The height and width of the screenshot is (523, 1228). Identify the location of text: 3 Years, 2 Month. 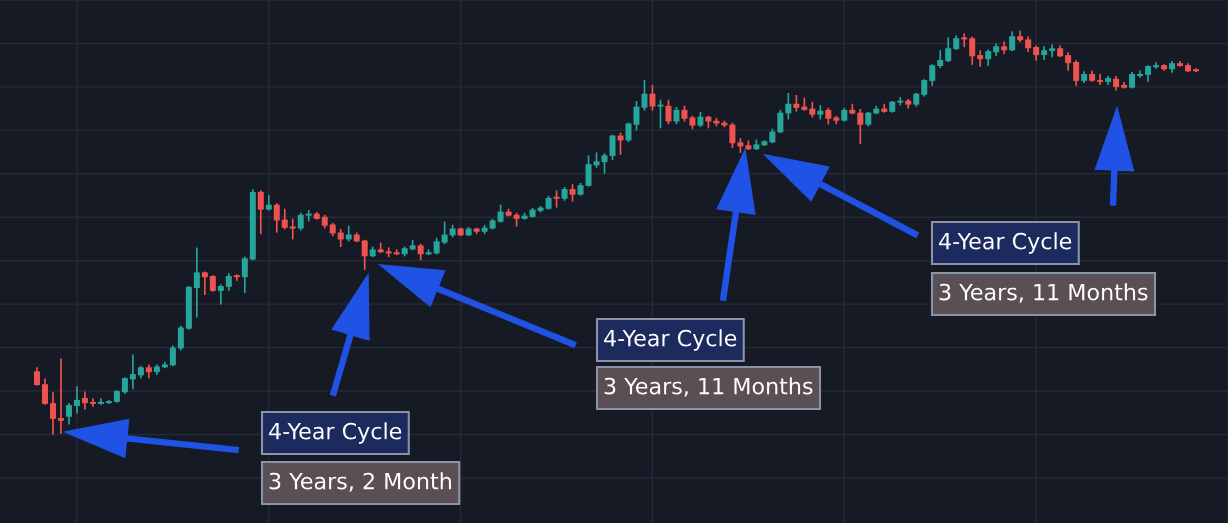
(360, 482).